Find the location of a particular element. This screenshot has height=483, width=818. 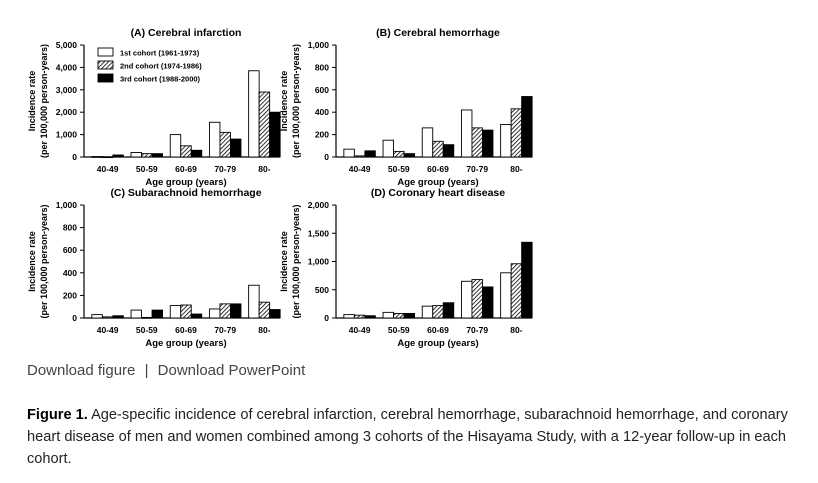

y-tick-label: 200 is located at coordinates (70, 295).